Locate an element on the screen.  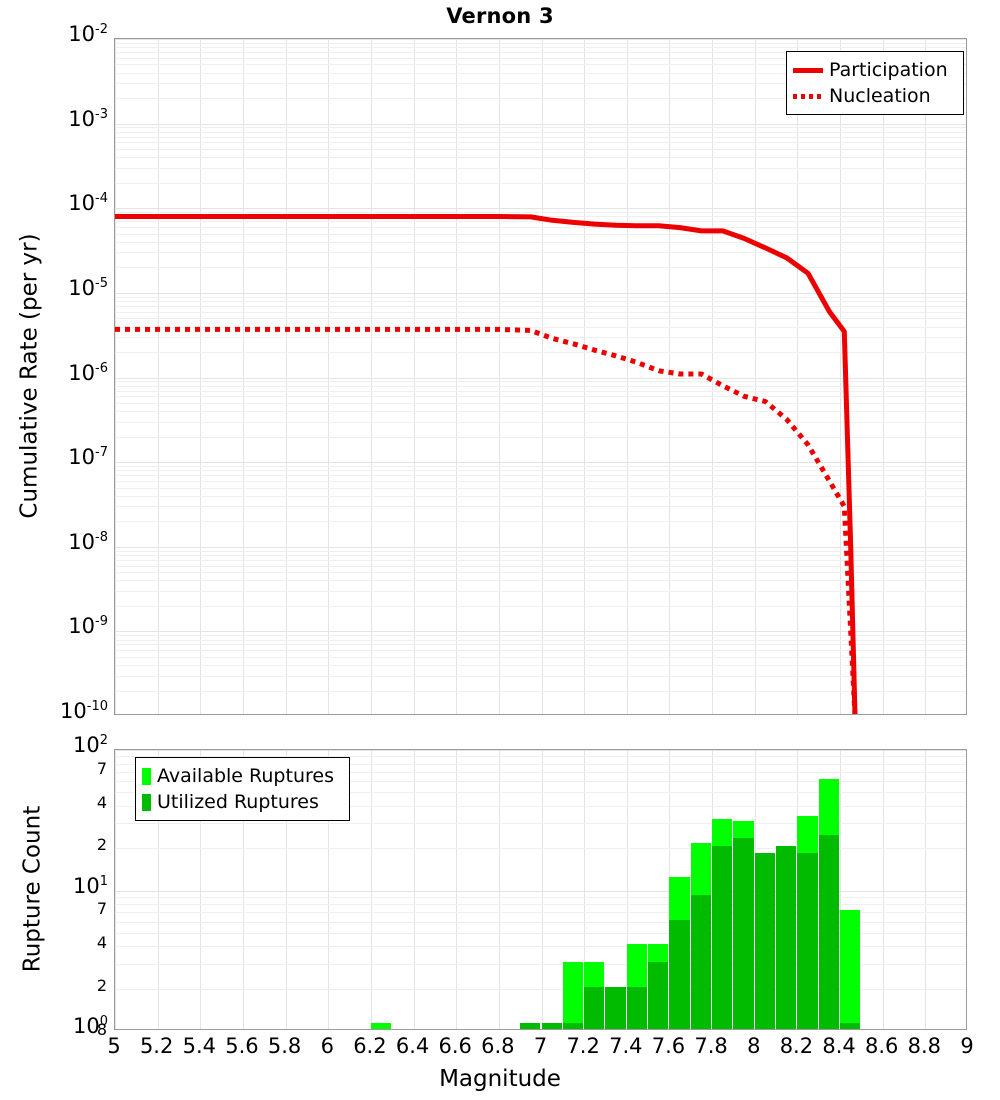
legend-item: Available Ruptures is located at coordinates (241, 776).